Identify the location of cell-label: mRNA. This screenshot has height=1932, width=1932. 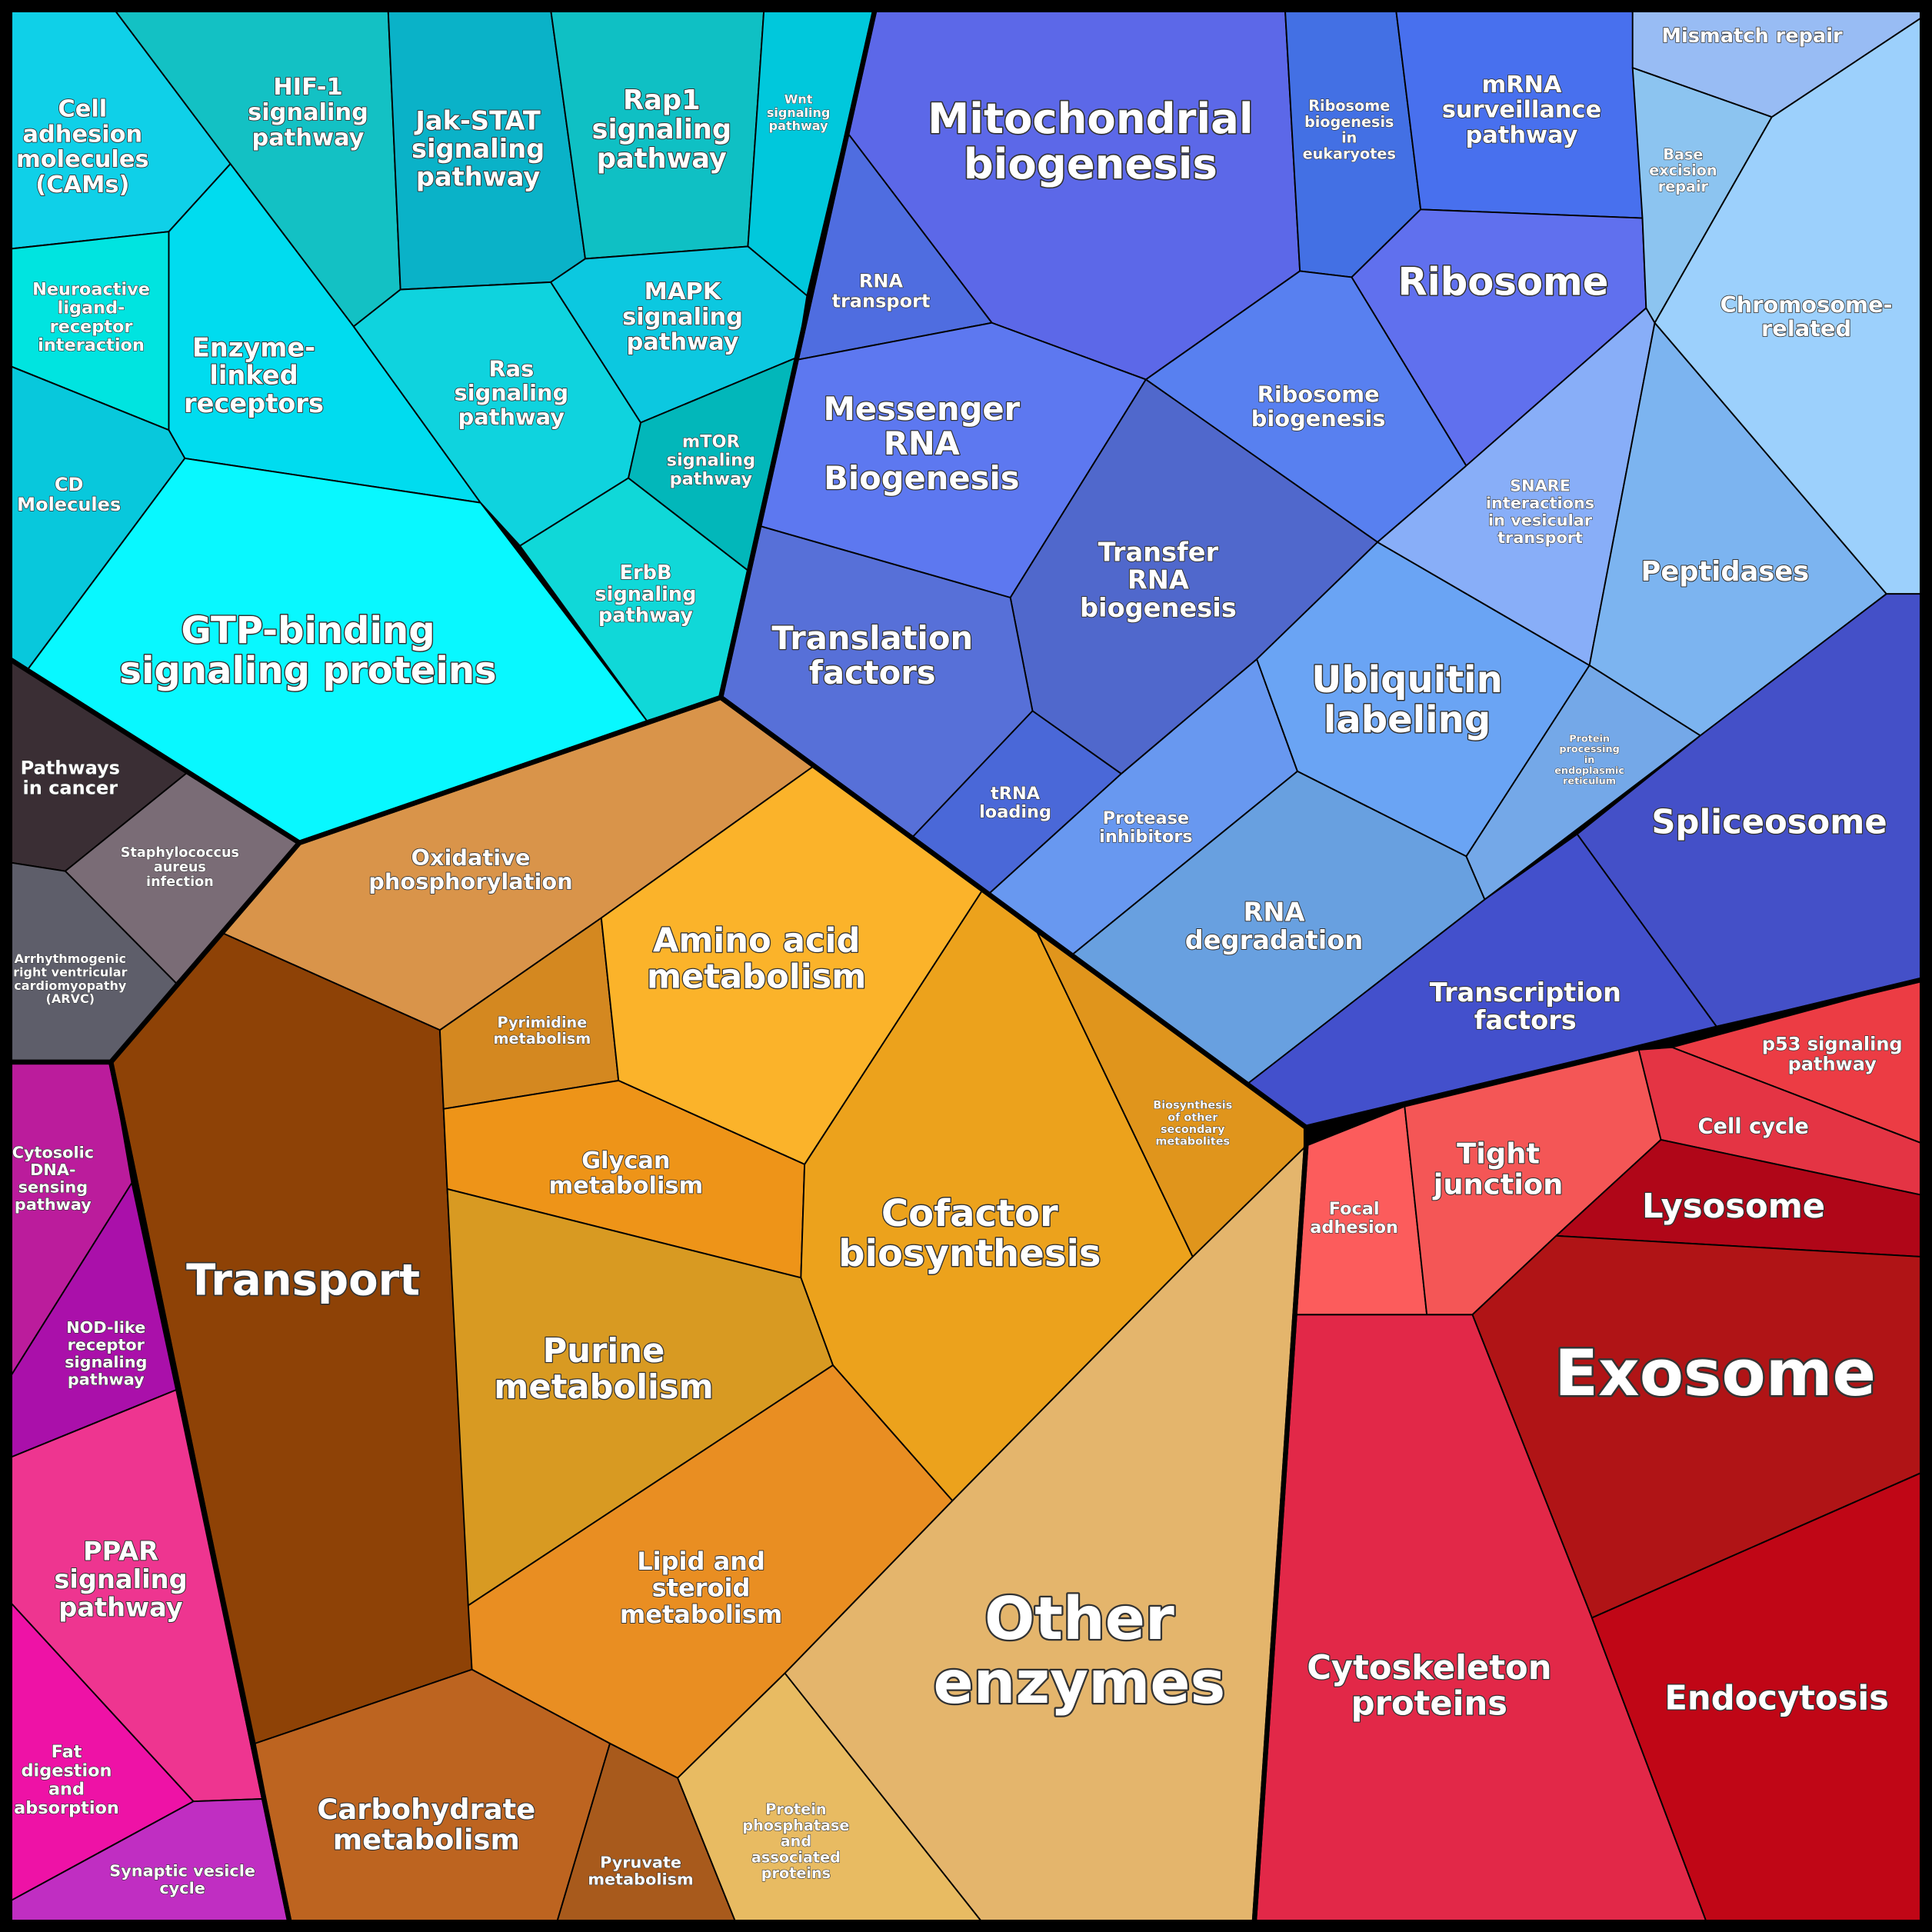
(1521, 85).